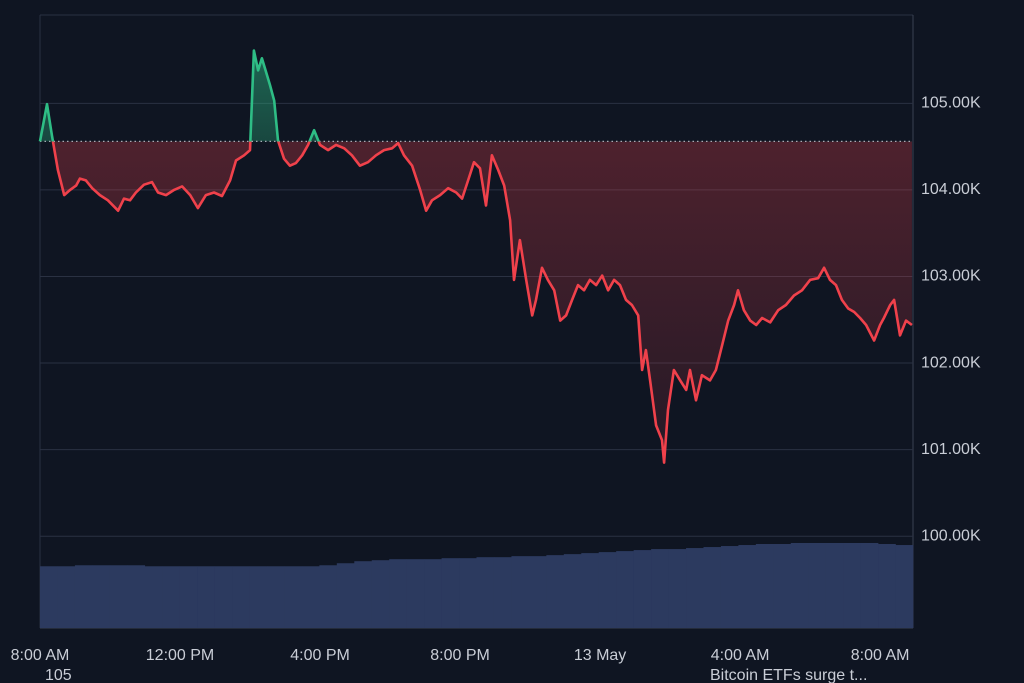 The height and width of the screenshot is (683, 1024). What do you see at coordinates (951, 189) in the screenshot?
I see `y-tick-label: 104.00K` at bounding box center [951, 189].